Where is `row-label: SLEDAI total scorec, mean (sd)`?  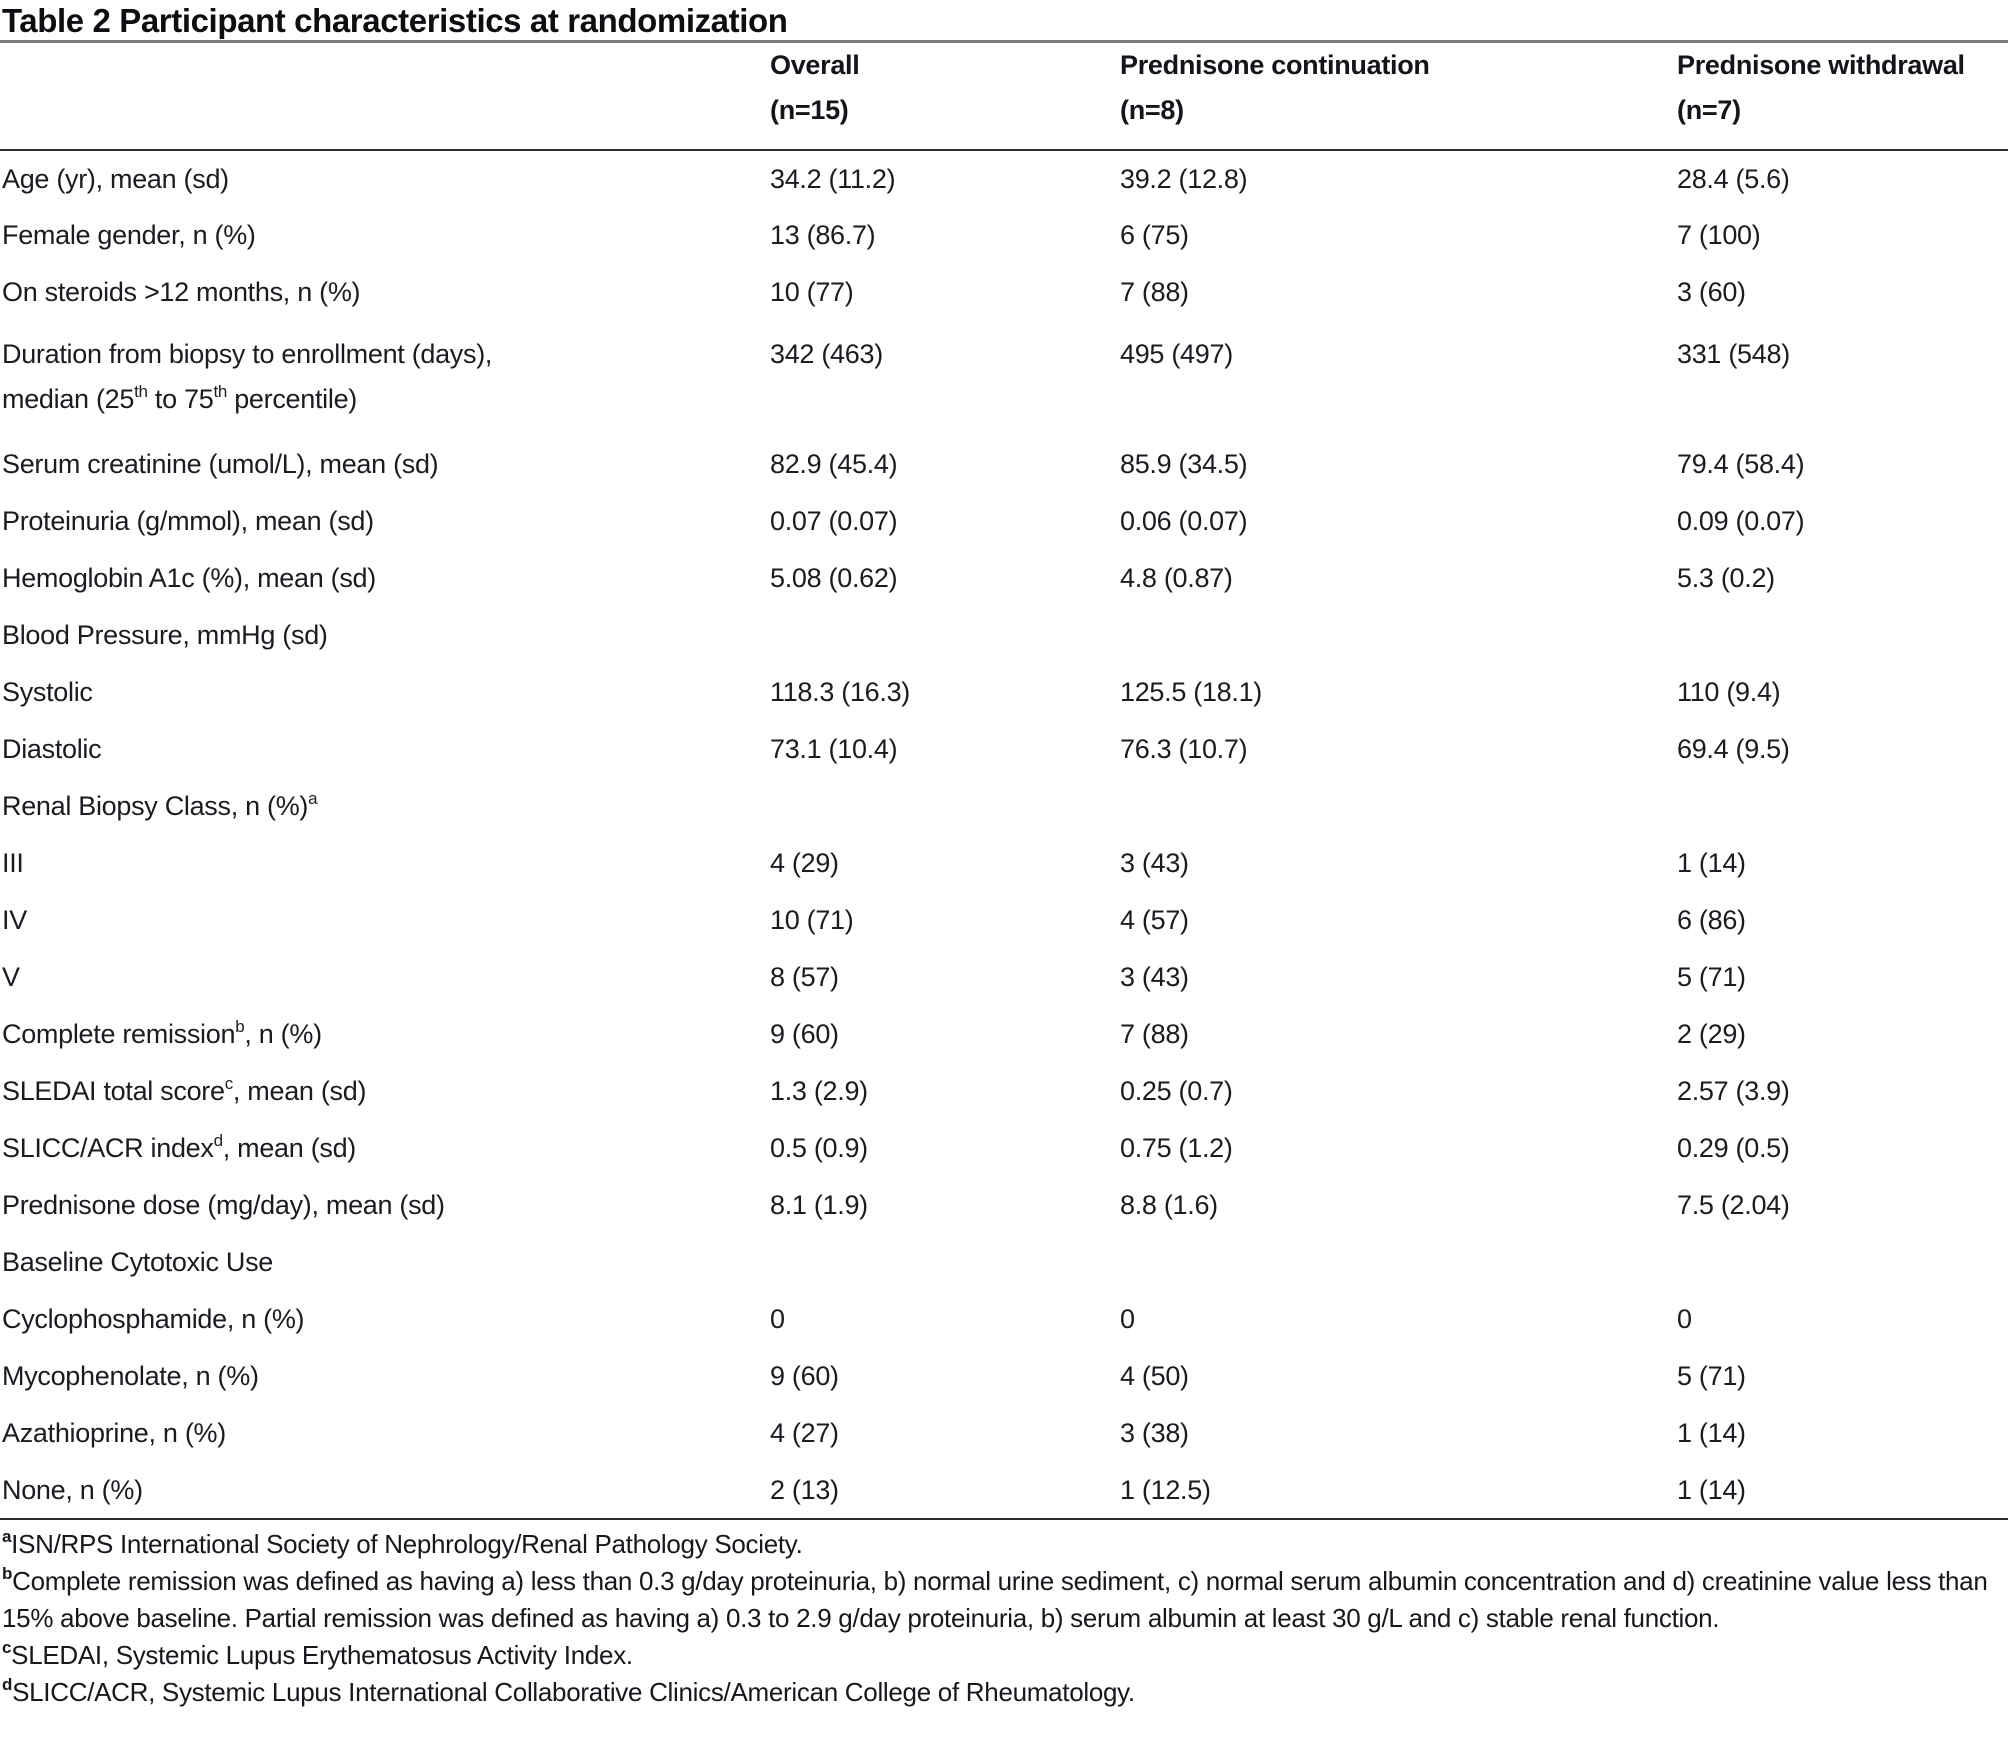
row-label: SLEDAI total scorec, mean (sd) is located at coordinates (184, 1090).